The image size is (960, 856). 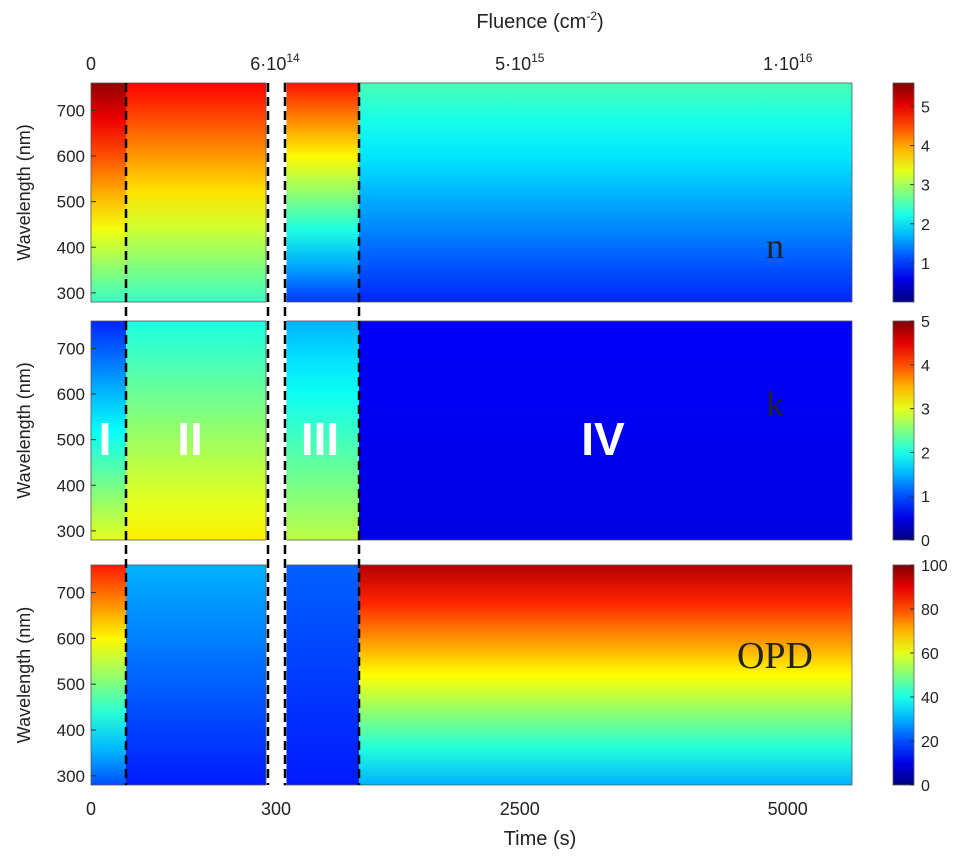 I want to click on heatmap-n-region-ii, so click(x=196, y=192).